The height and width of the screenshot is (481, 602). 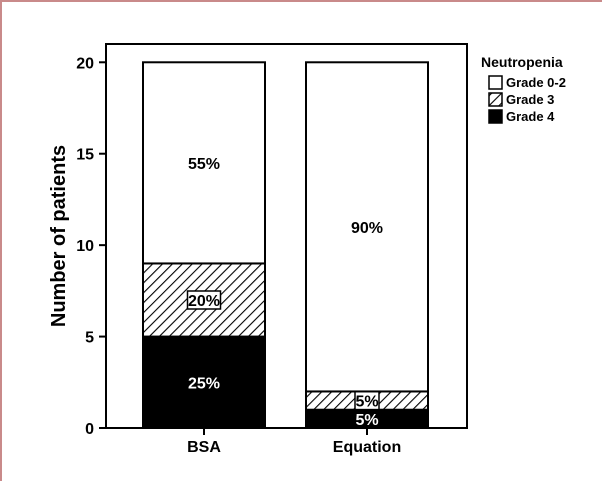 What do you see at coordinates (85, 63) in the screenshot?
I see `y-tick-label: 20` at bounding box center [85, 63].